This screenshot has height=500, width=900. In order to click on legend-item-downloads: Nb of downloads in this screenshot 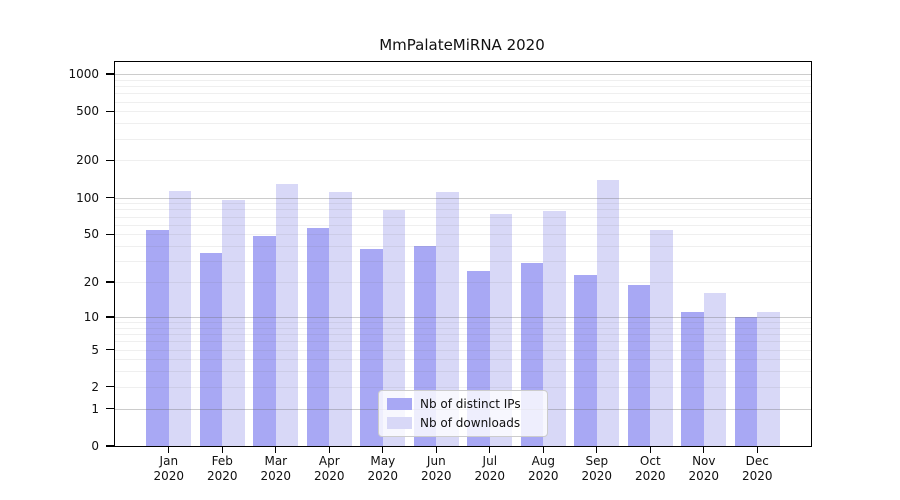, I will do `click(463, 423)`.